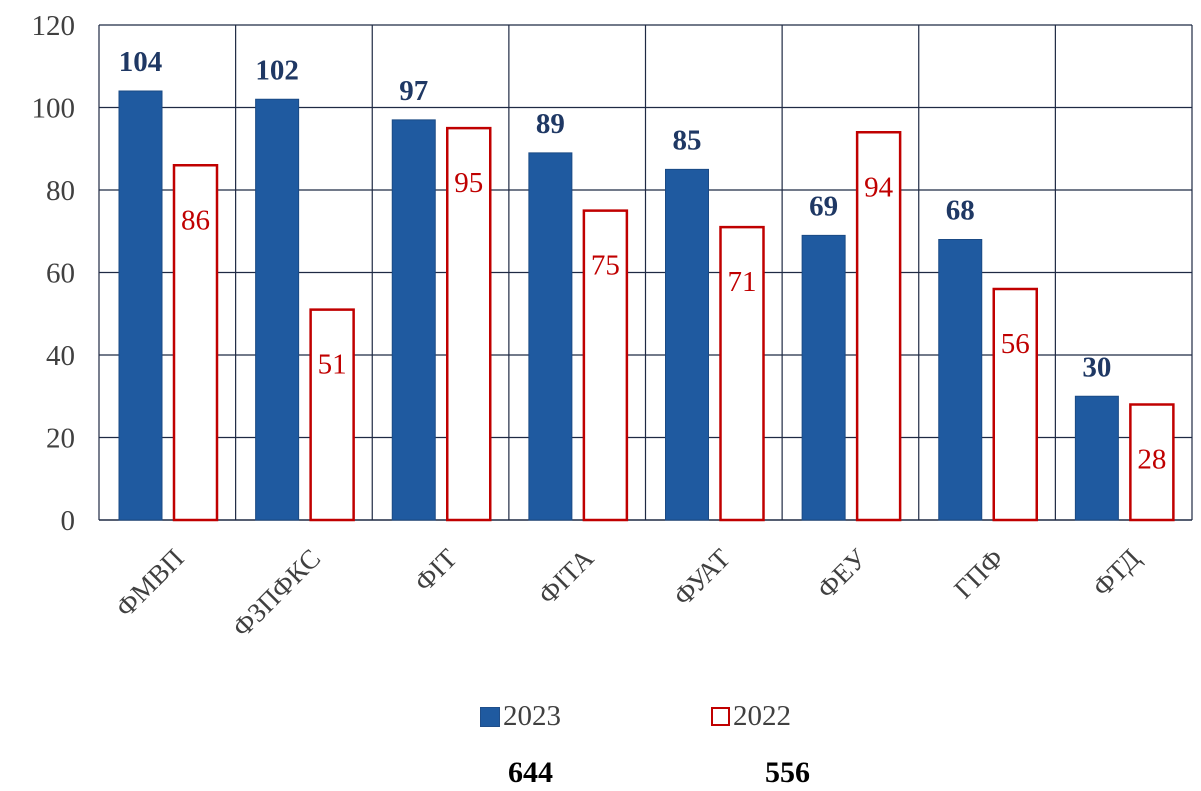 This screenshot has height=791, width=1201. What do you see at coordinates (150, 583) in the screenshot?
I see `category-label-0: ФМВП` at bounding box center [150, 583].